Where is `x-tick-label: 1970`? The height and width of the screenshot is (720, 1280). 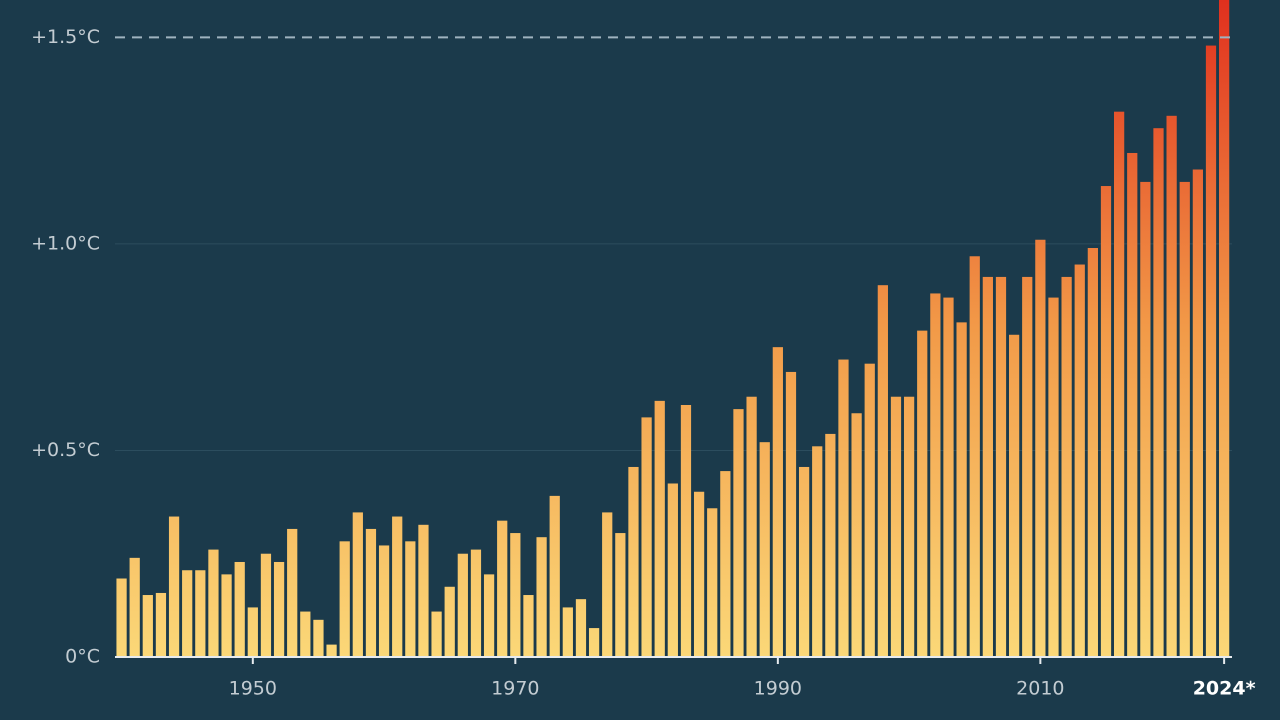
x-tick-label: 1970 is located at coordinates (515, 689).